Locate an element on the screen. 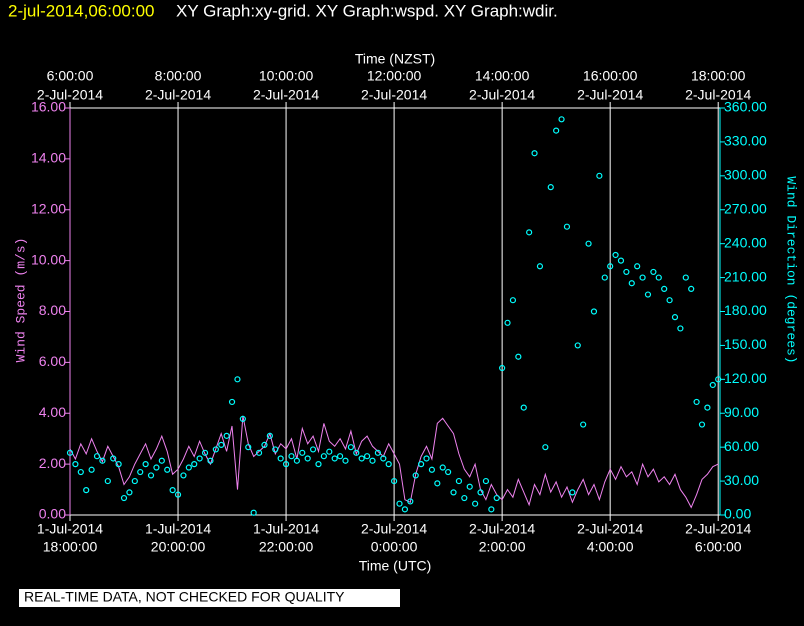  x2-tick-label: 14:00:00 is located at coordinates (502, 76).